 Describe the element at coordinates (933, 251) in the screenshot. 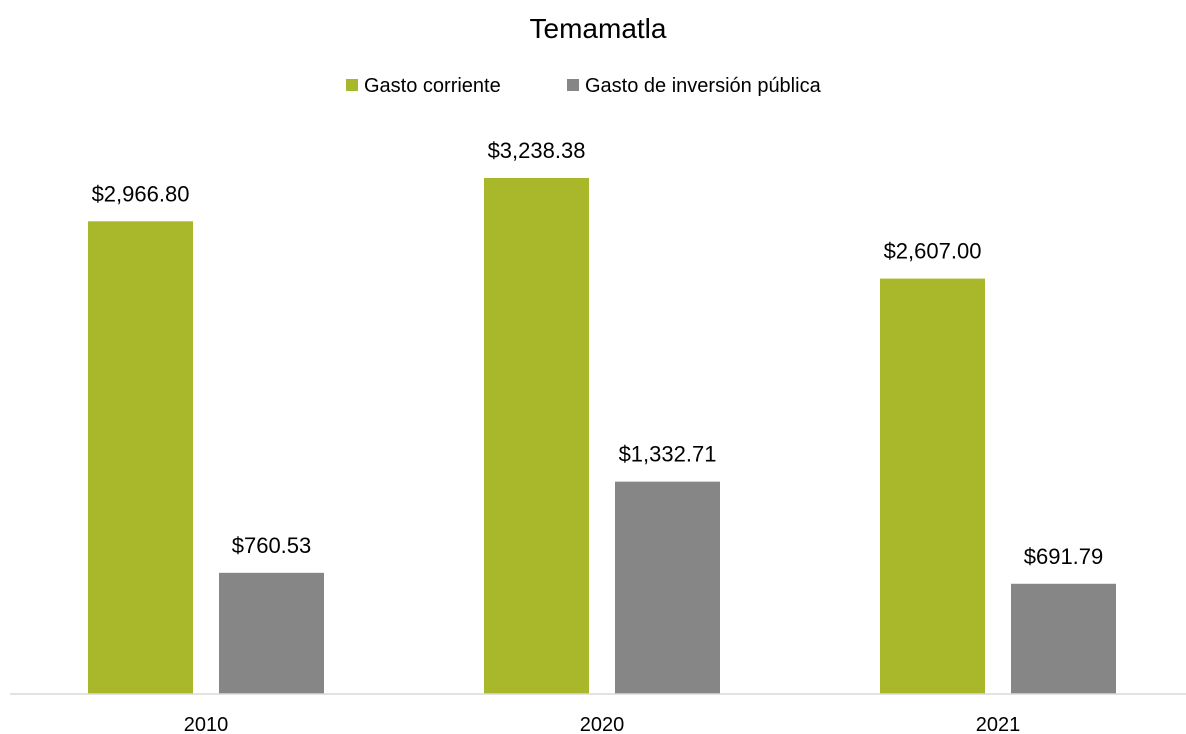

I see `data-label-gasto-corriente-2021: $2,607.00` at that location.